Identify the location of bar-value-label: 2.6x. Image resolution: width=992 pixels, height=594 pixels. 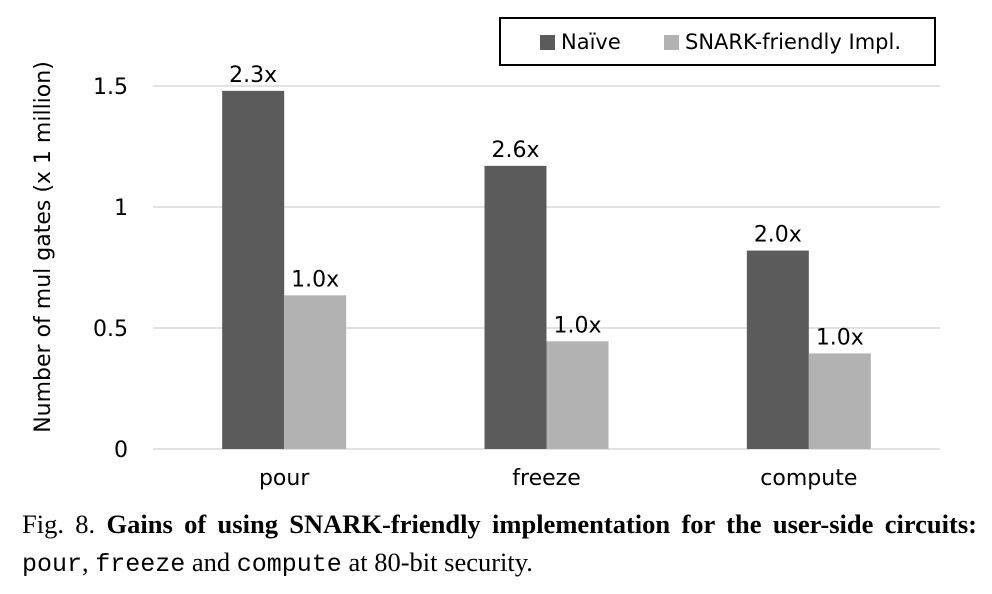
(515, 150).